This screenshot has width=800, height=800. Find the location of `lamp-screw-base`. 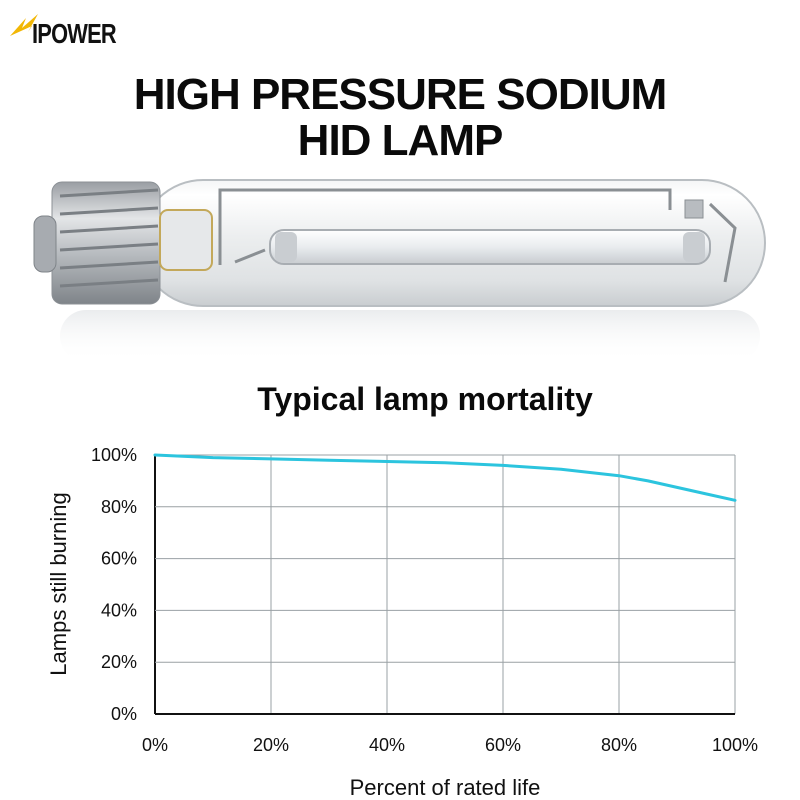

lamp-screw-base is located at coordinates (97, 243).